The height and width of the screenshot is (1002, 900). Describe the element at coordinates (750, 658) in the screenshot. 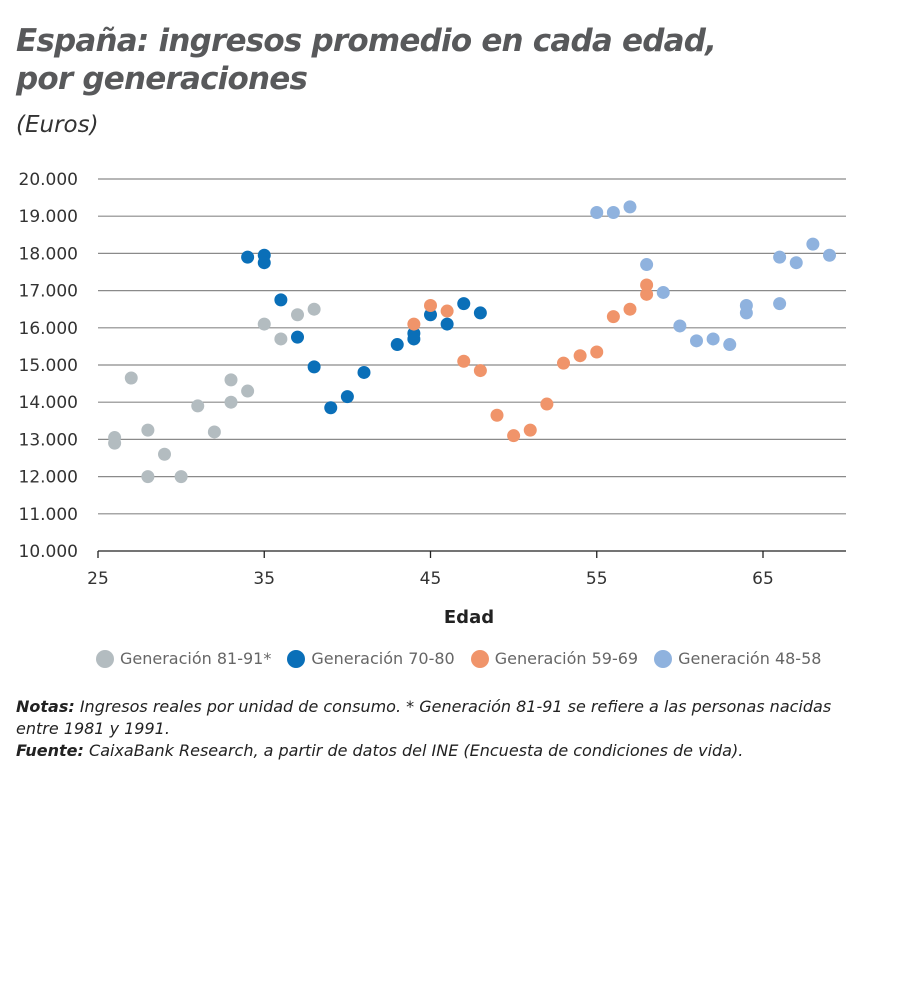

I see `legend-label: Generación 48-58` at that location.